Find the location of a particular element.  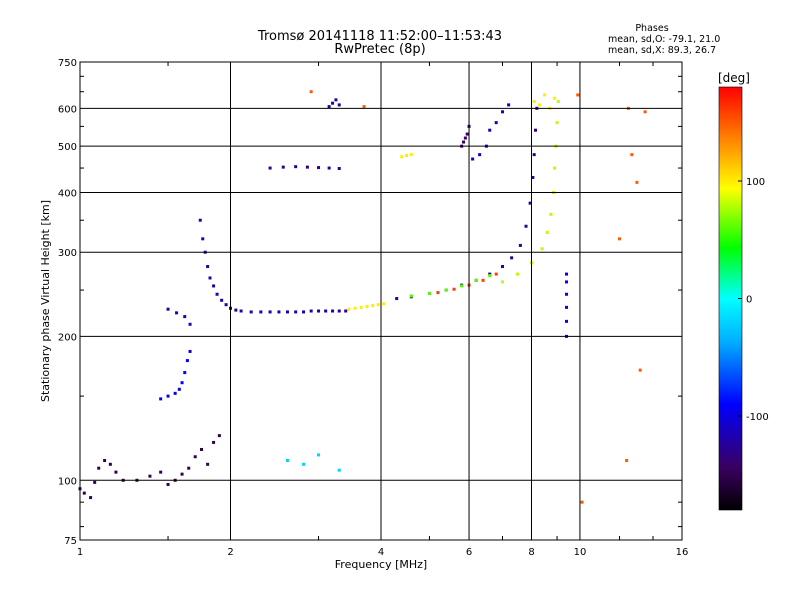

chart-subtitle: RwPretec (8p) is located at coordinates (379, 49).